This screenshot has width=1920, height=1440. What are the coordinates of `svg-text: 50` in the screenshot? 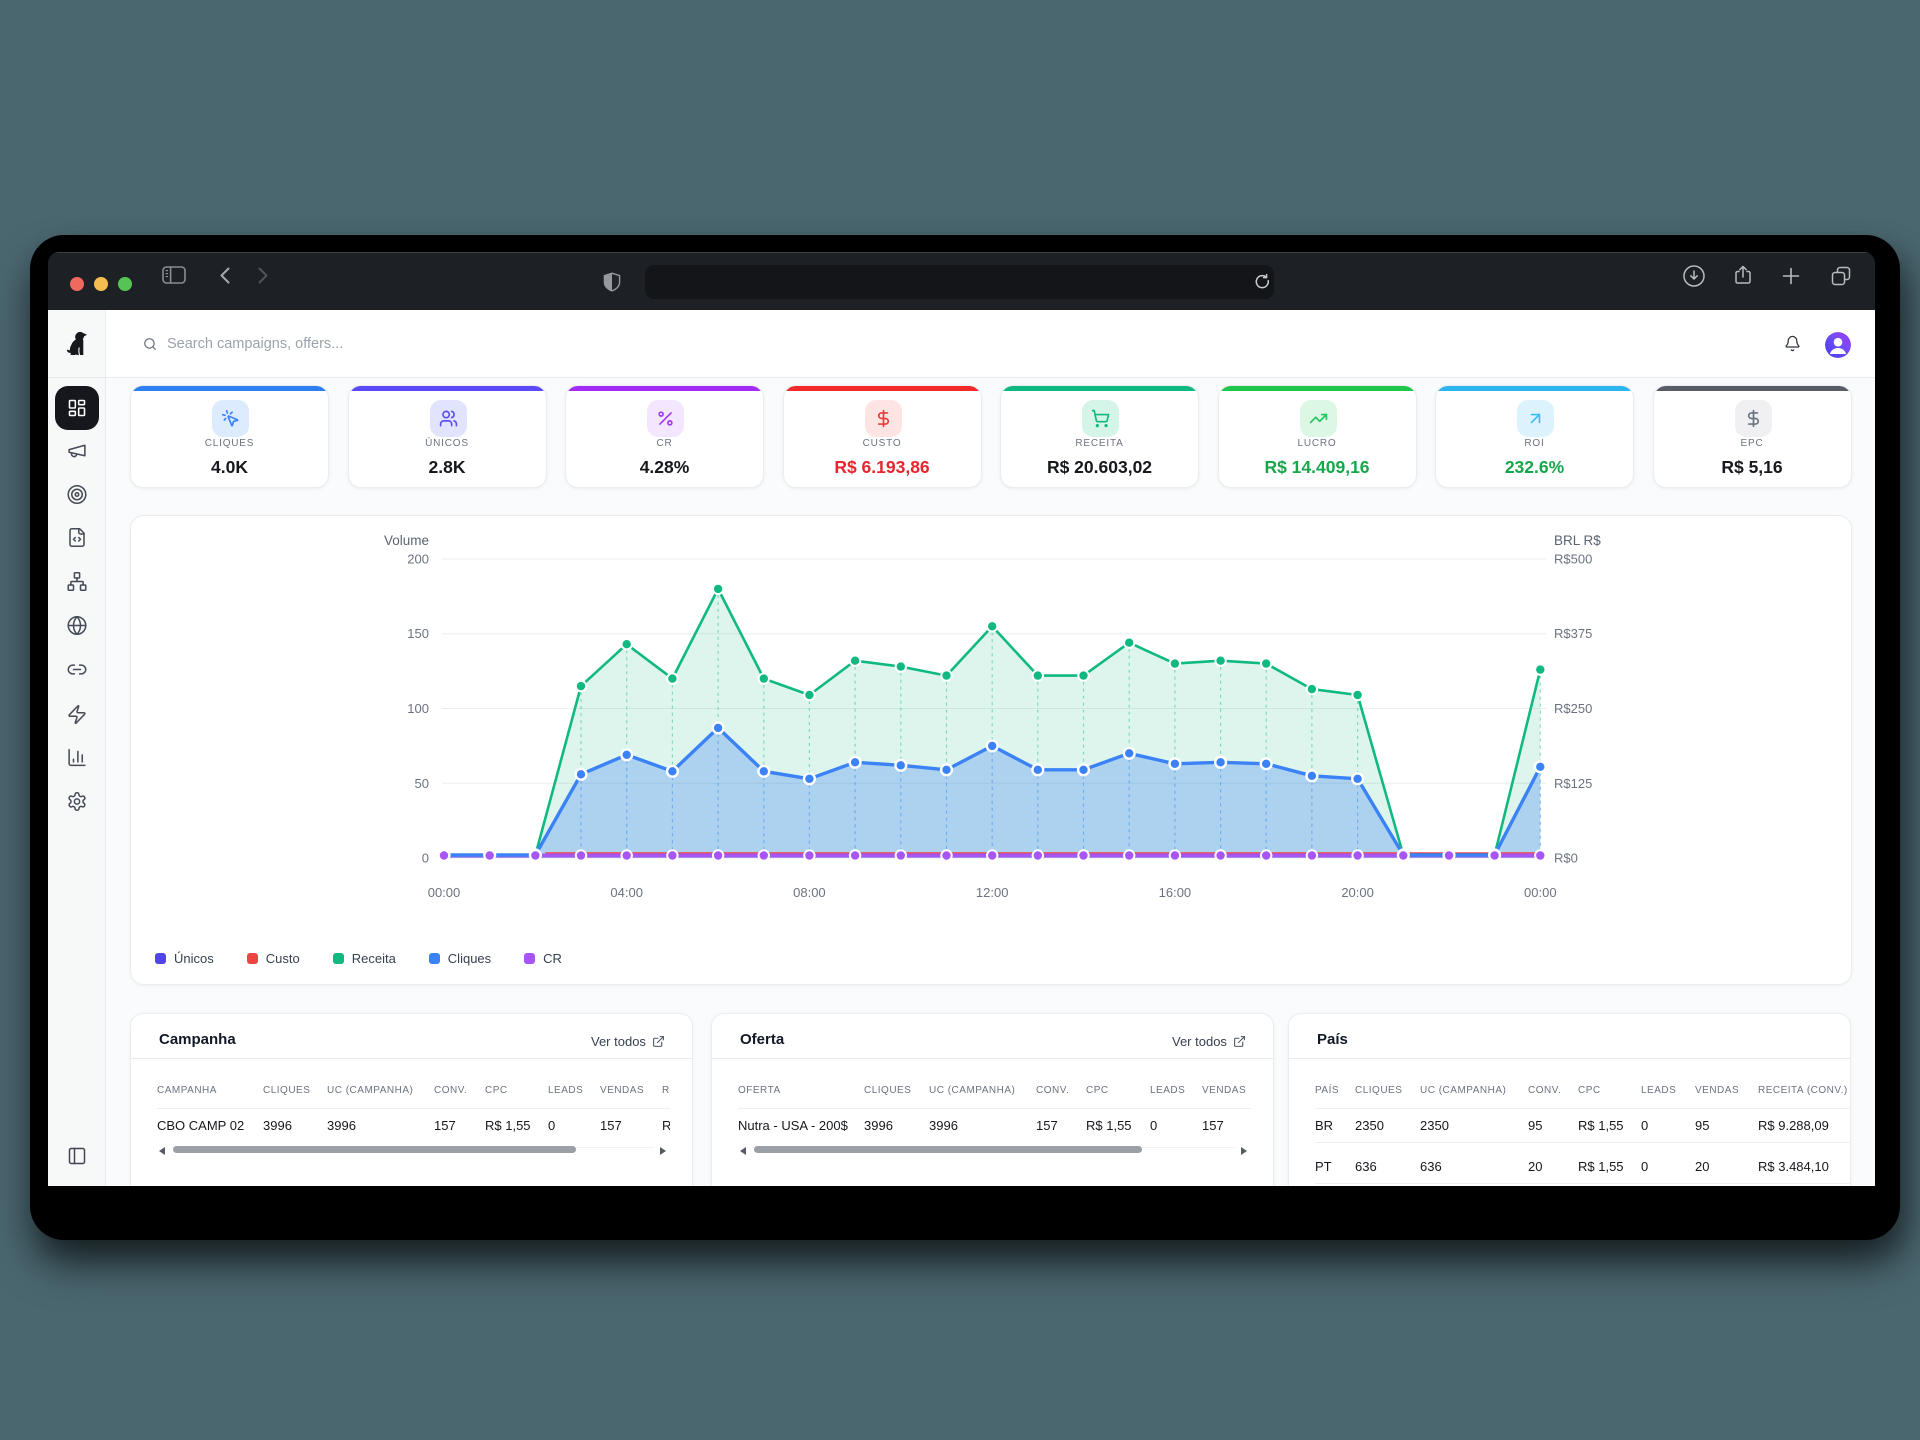 It's located at (422, 783).